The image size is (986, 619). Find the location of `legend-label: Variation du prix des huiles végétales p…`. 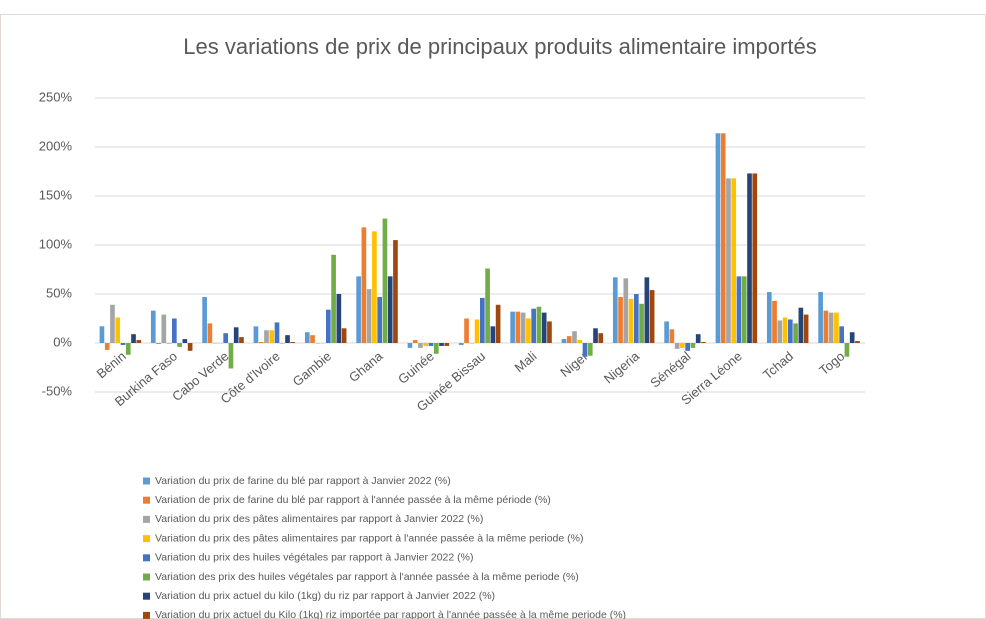

legend-label: Variation du prix des huiles végétales p… is located at coordinates (314, 558).